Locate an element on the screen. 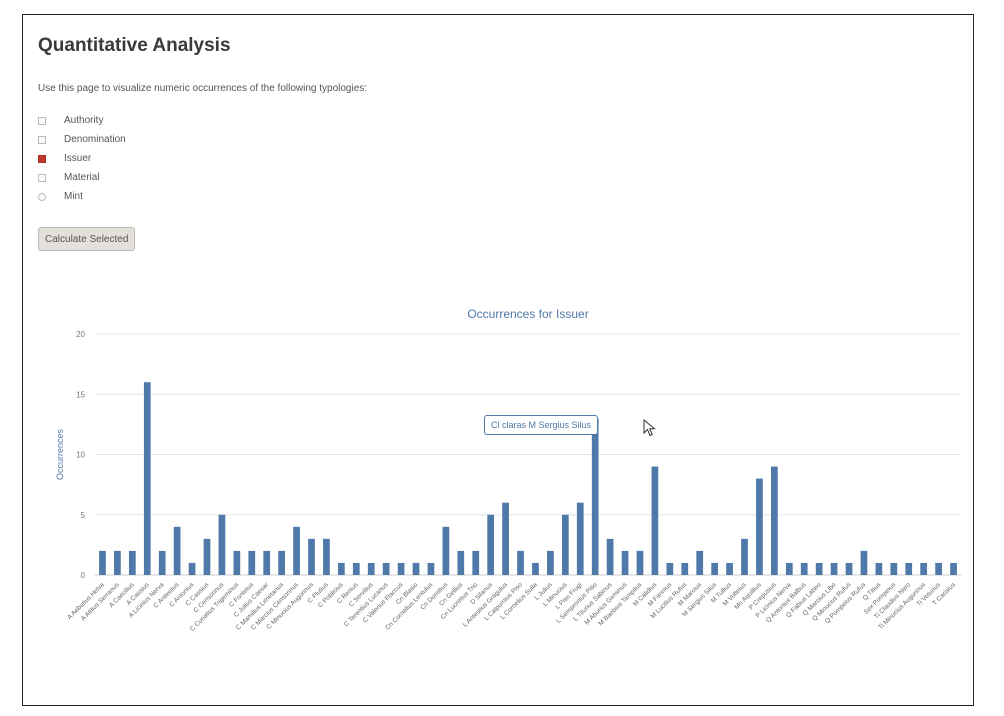 The image size is (1004, 716). typology-issuer: Issuer is located at coordinates (82, 158).